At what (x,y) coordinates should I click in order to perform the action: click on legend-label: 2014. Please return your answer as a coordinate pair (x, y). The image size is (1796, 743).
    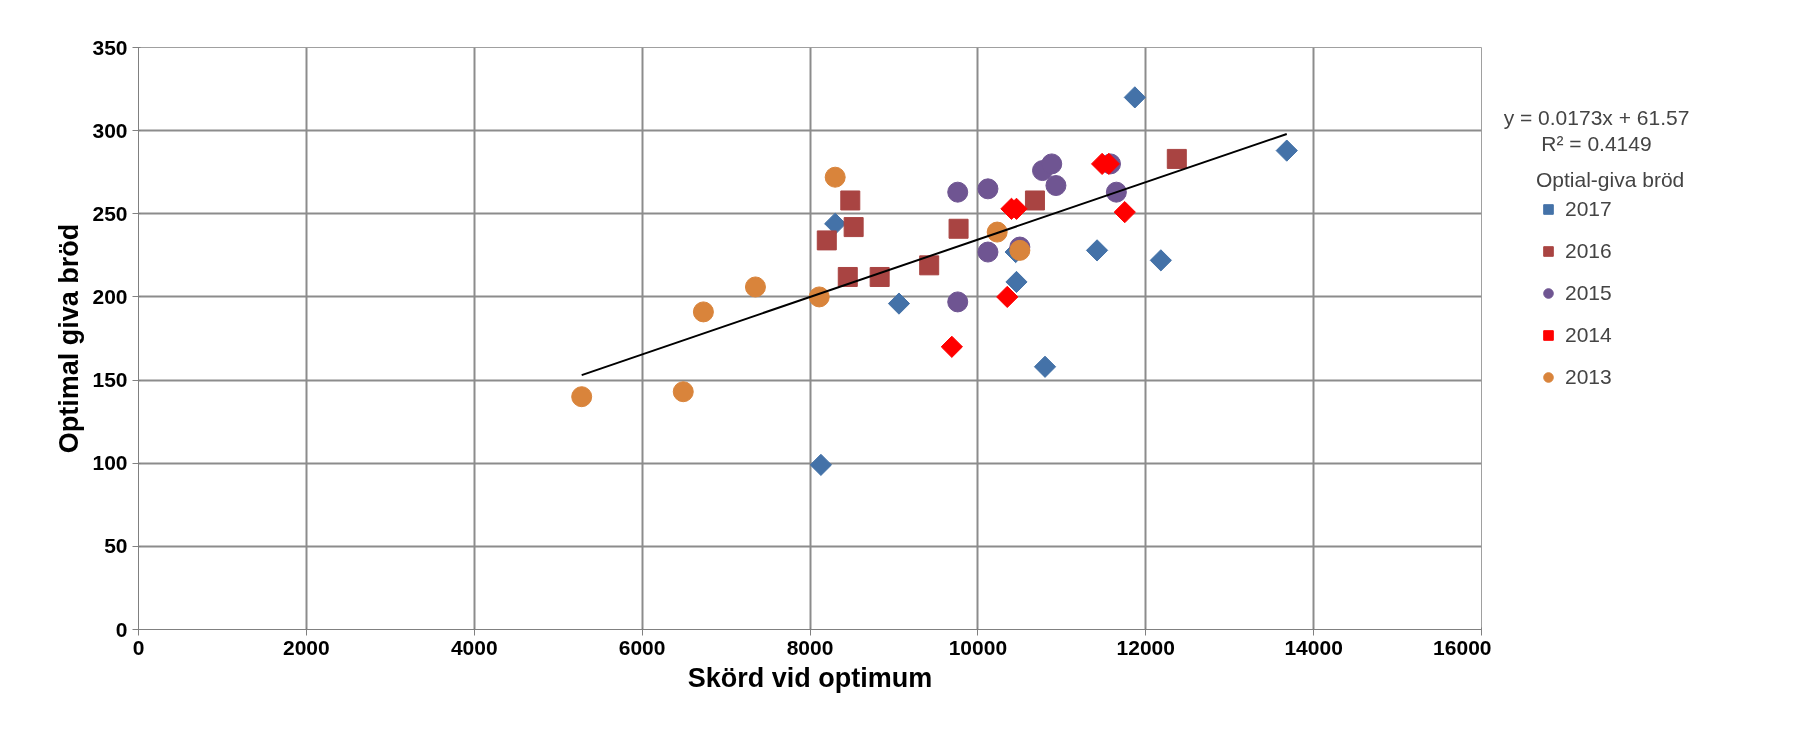
    Looking at the image, I should click on (1588, 335).